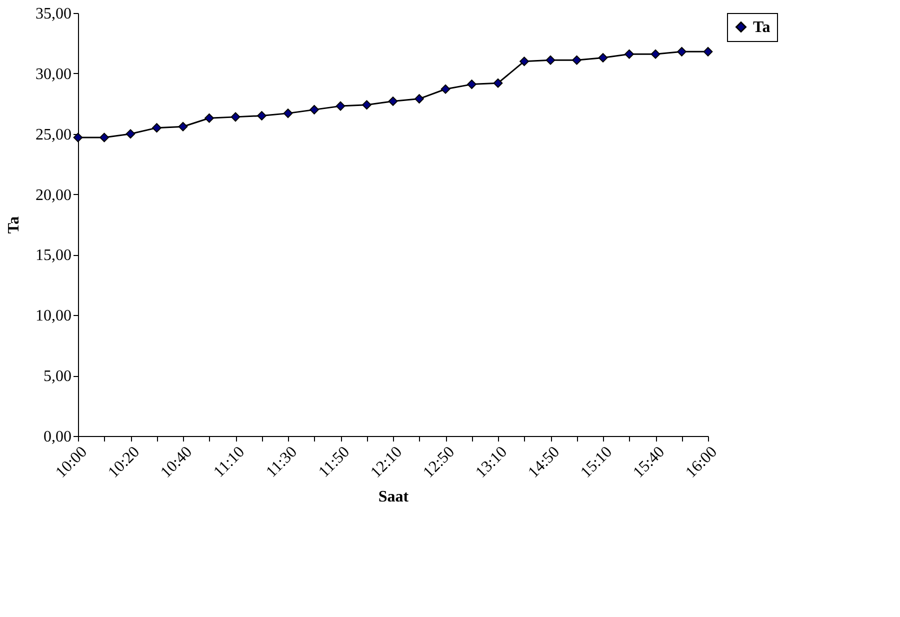 This screenshot has width=900, height=617. Describe the element at coordinates (761, 27) in the screenshot. I see `legend-label: Ta` at that location.